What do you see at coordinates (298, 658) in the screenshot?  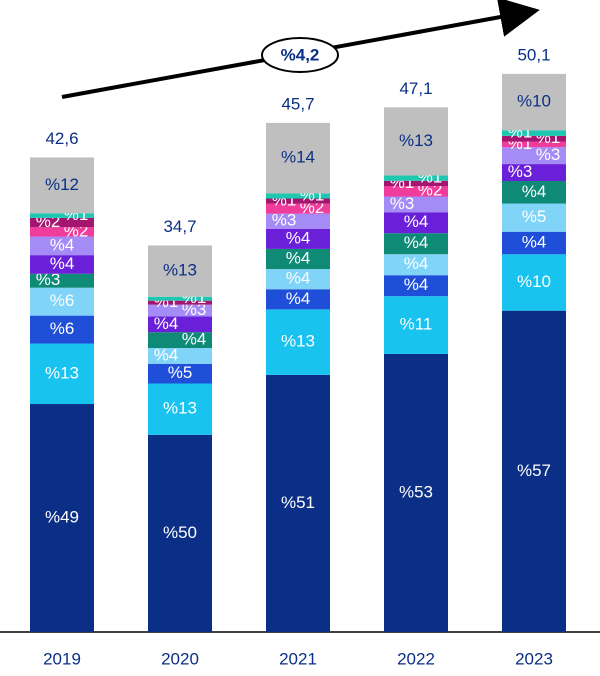 I see `x-tick-label: 2021` at bounding box center [298, 658].